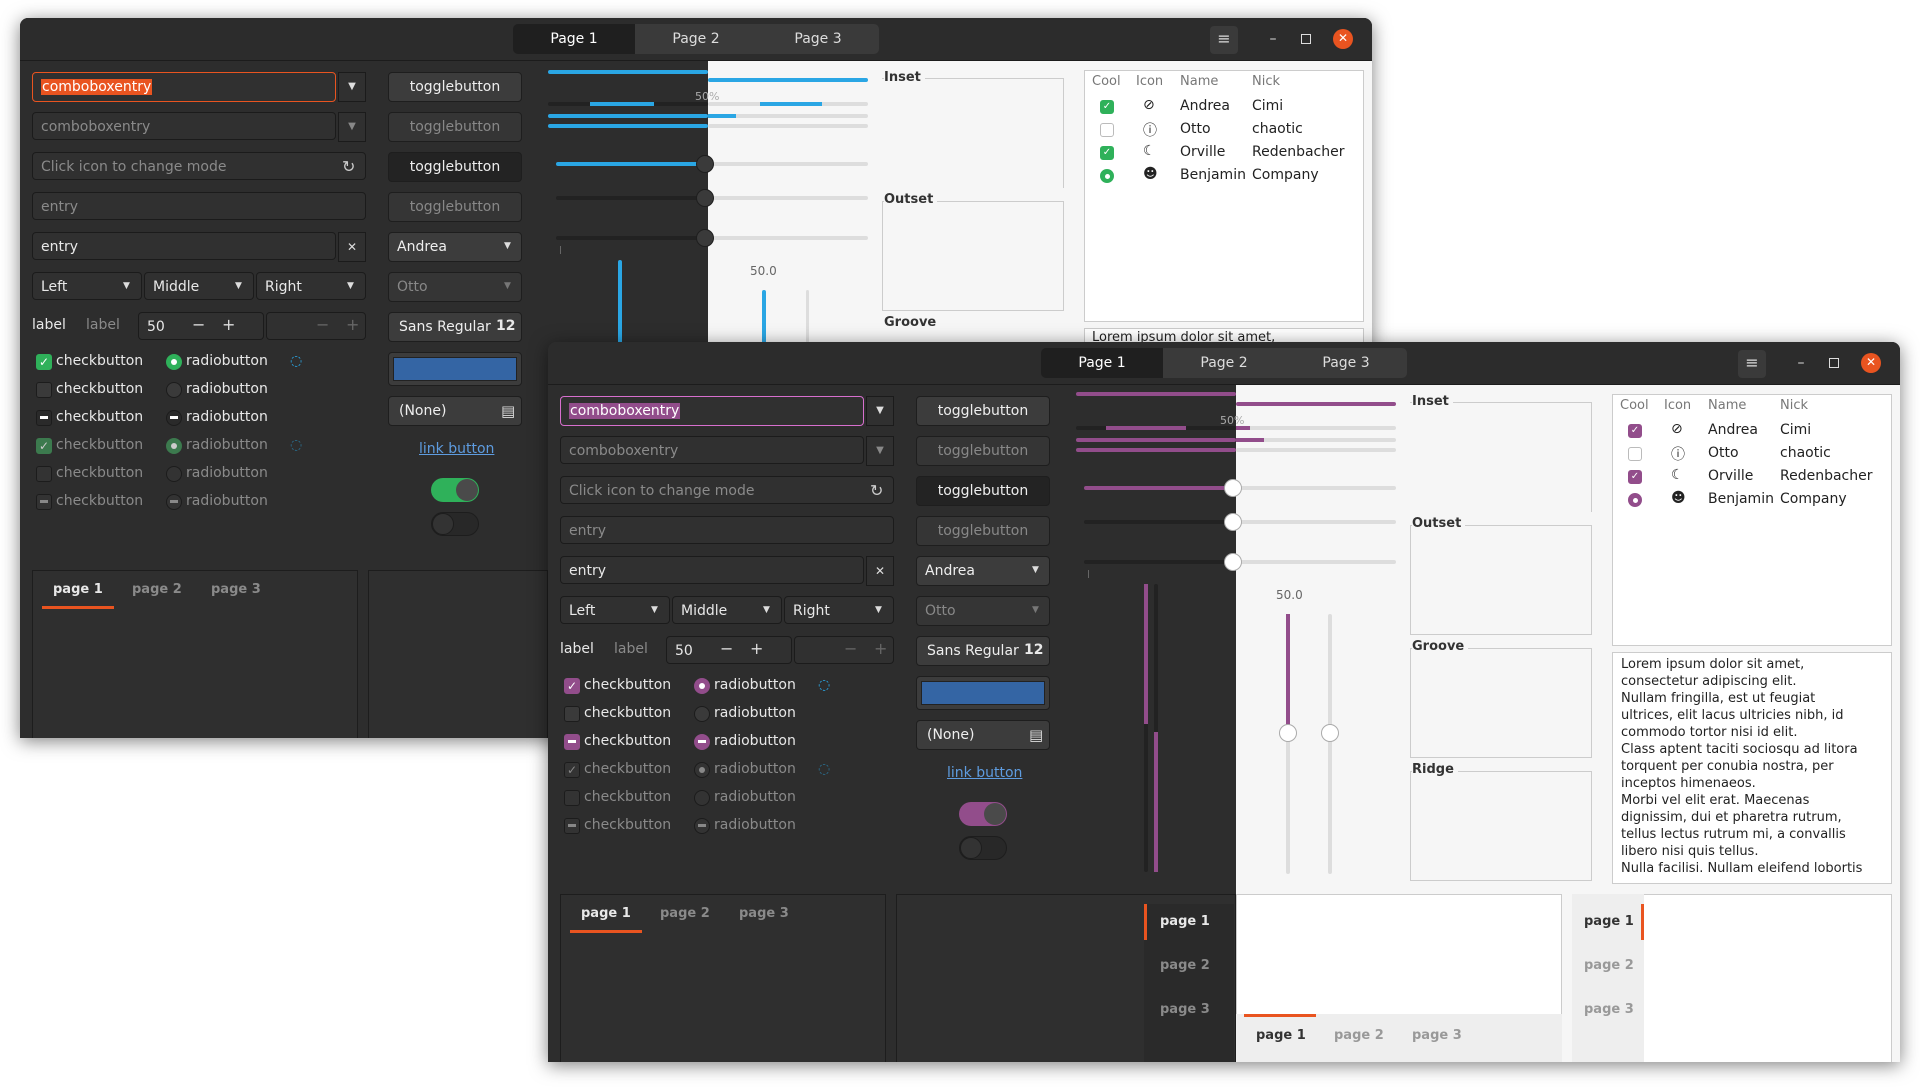 This screenshot has width=1920, height=1089. I want to click on col-nick: Nick, so click(1794, 405).